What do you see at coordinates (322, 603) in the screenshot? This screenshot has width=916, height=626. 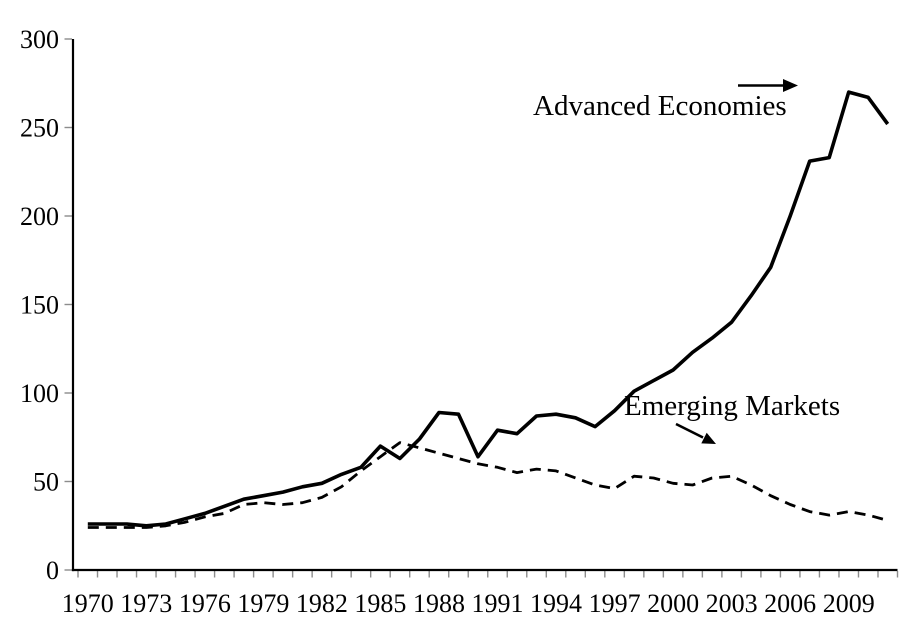 I see `x-axis-label: 1982` at bounding box center [322, 603].